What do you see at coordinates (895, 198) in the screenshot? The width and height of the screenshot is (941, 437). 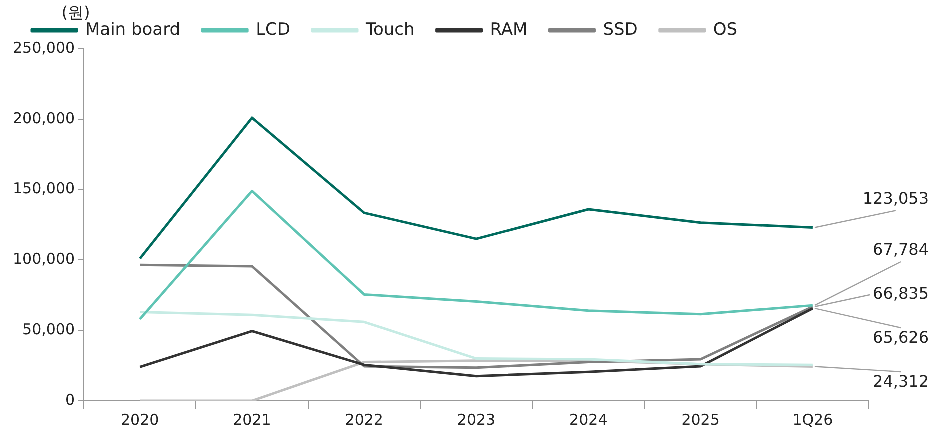 I see `data-label: 123,053` at bounding box center [895, 198].